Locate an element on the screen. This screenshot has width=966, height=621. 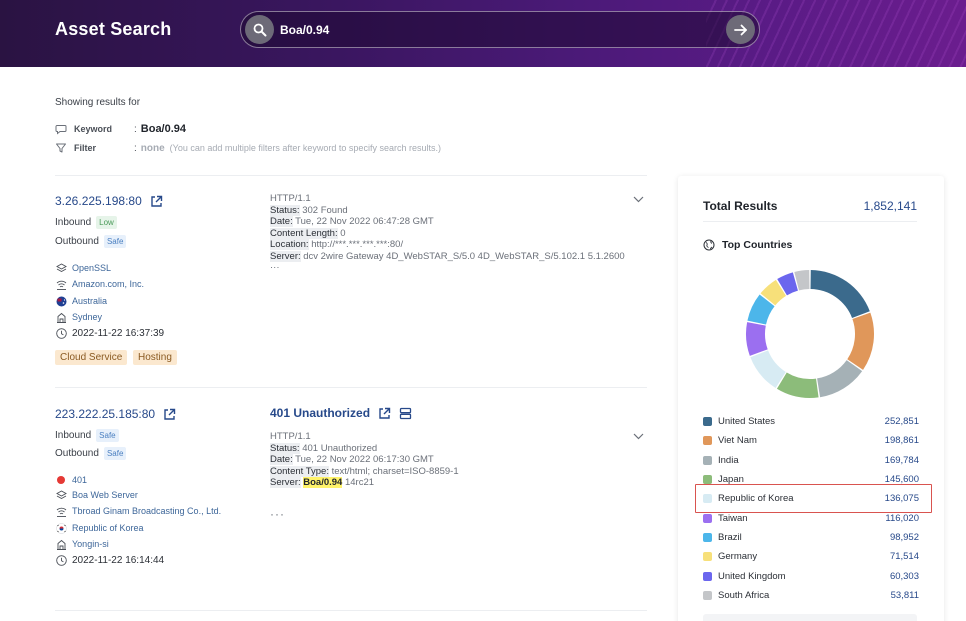
city-name: Sydney is located at coordinates (87, 317).